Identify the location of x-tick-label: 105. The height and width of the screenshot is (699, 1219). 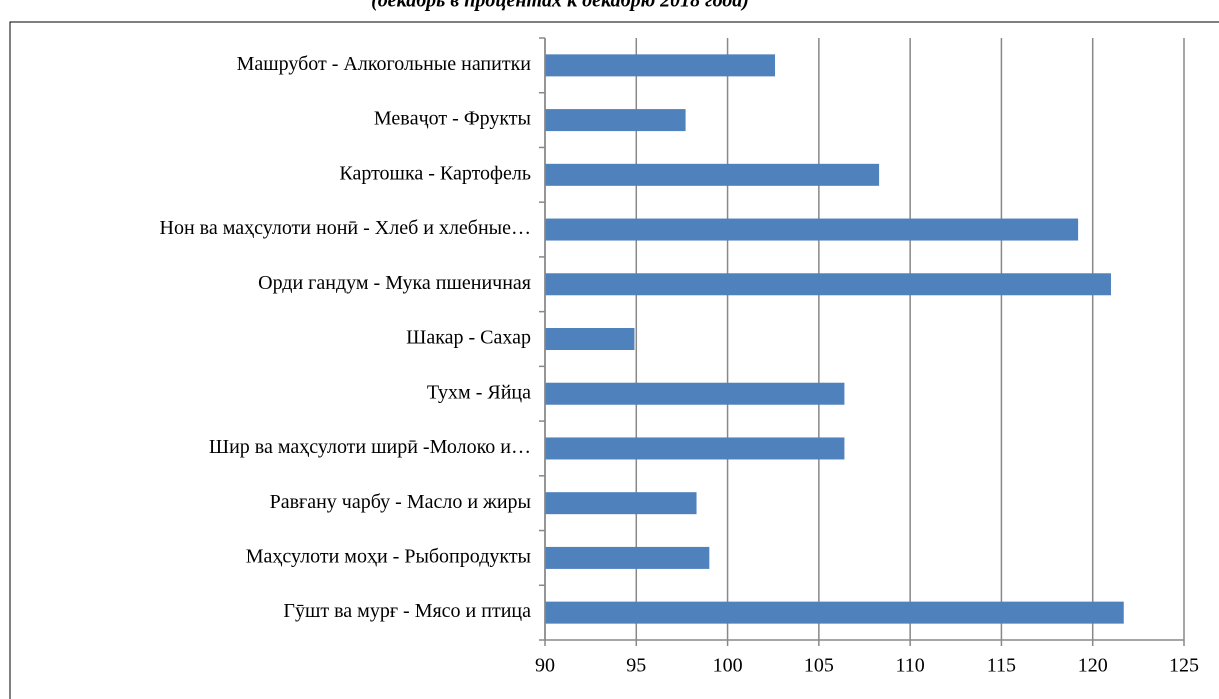
(819, 666).